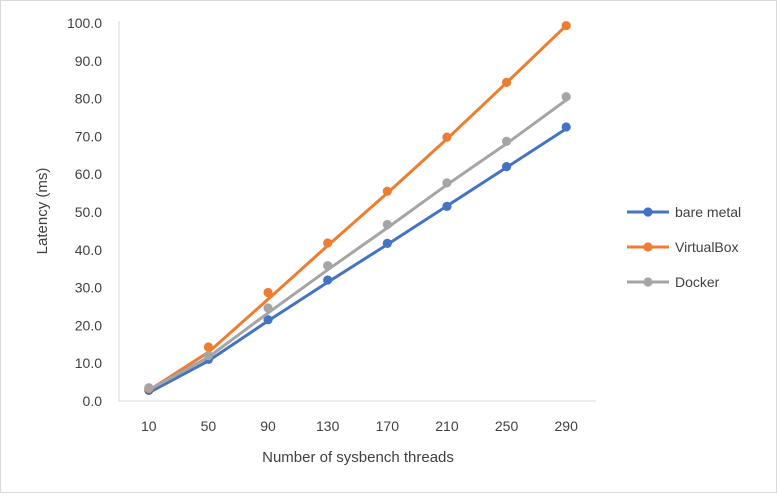  Describe the element at coordinates (567, 426) in the screenshot. I see `x-tick-label: 290` at that location.